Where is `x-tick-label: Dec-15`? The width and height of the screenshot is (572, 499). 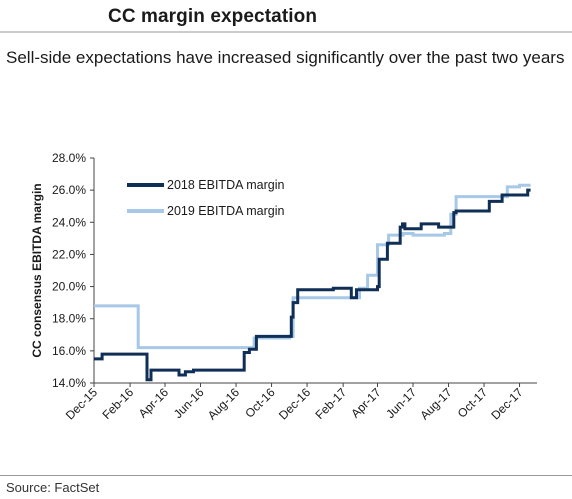 x-tick-label: Dec-15 is located at coordinates (81, 403).